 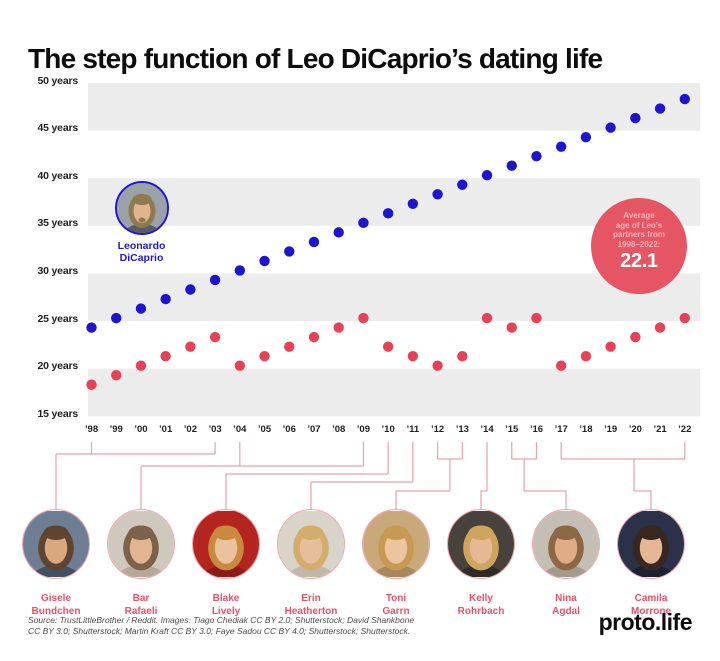 I want to click on callout-line: 1998–2022:, so click(x=639, y=244).